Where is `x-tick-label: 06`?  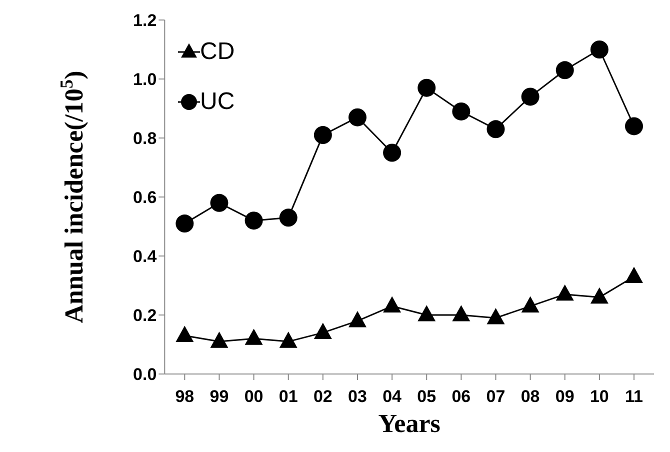
x-tick-label: 06 is located at coordinates (461, 396).